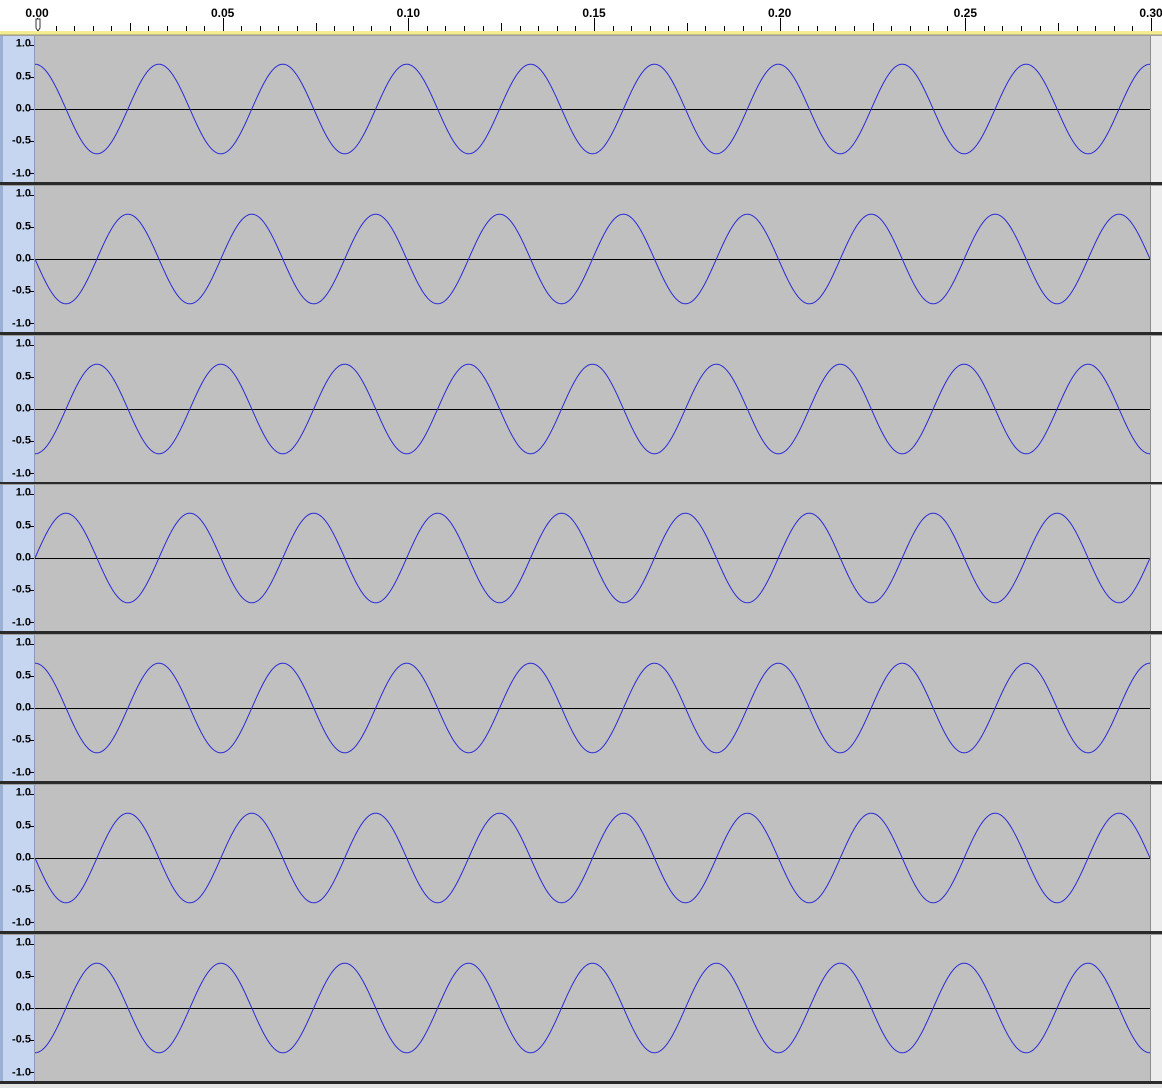 Image resolution: width=1162 pixels, height=1088 pixels. I want to click on track-5: 1.0 0.5 0.0 -0.5 -1.0, so click(581, 707).